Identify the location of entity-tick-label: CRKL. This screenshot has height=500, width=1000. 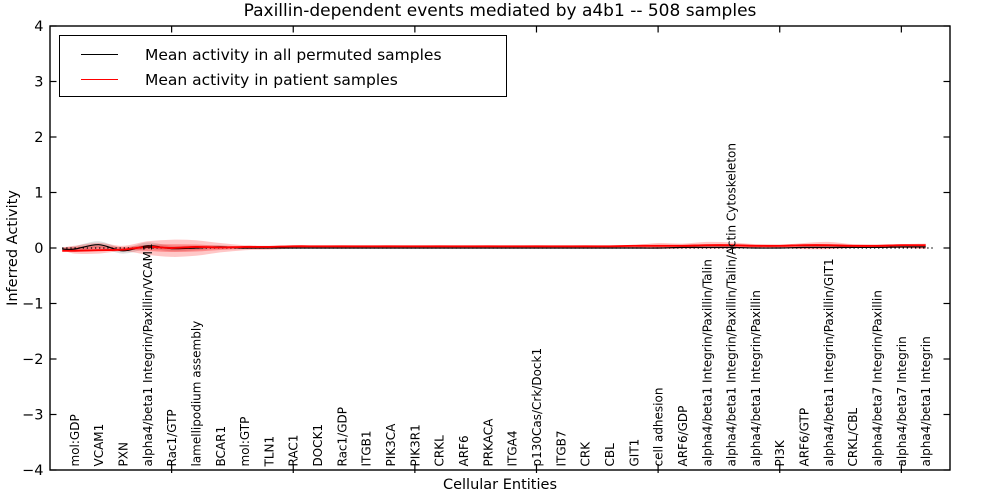
(440, 451).